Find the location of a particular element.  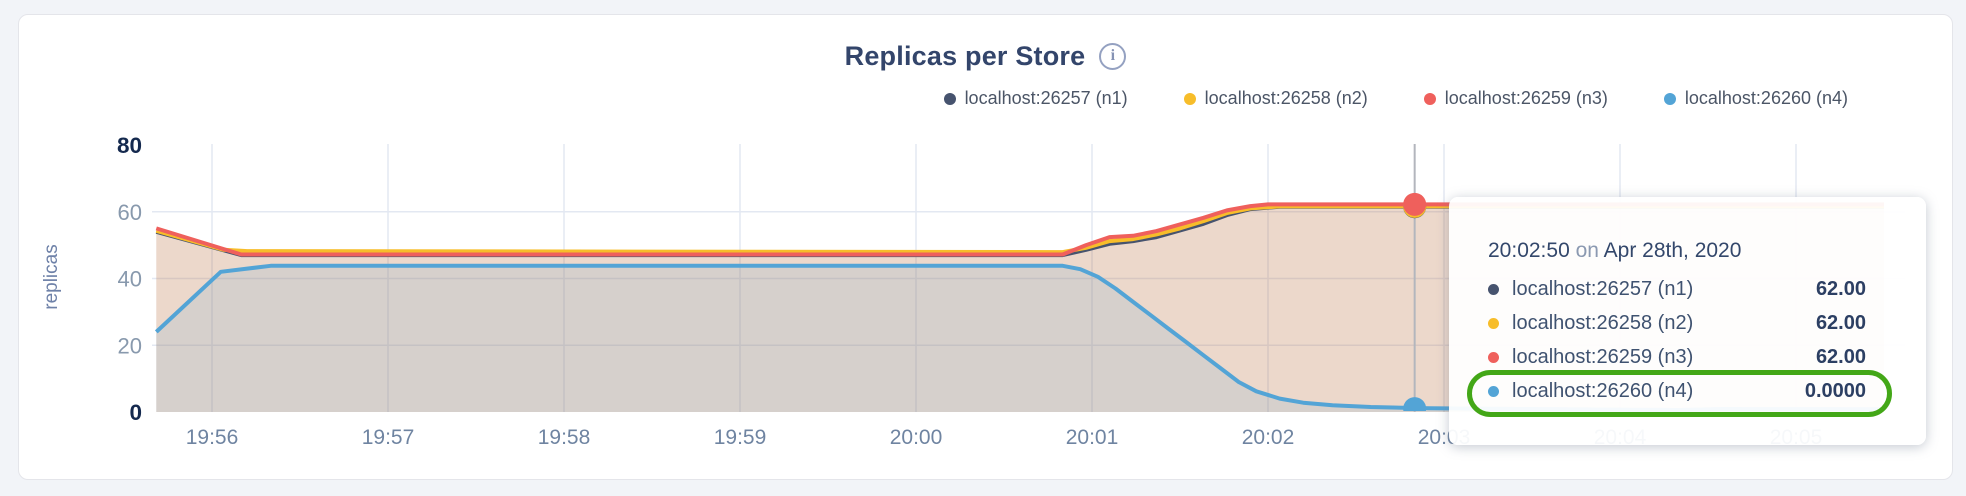

tooltip-timestamp: 20:02:50 on Apr 28th, 2020 is located at coordinates (1677, 251).